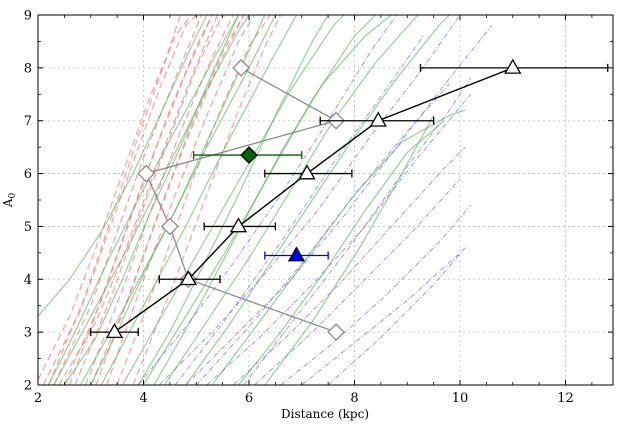  Describe the element at coordinates (38, 398) in the screenshot. I see `x-tick-label: 2` at that location.